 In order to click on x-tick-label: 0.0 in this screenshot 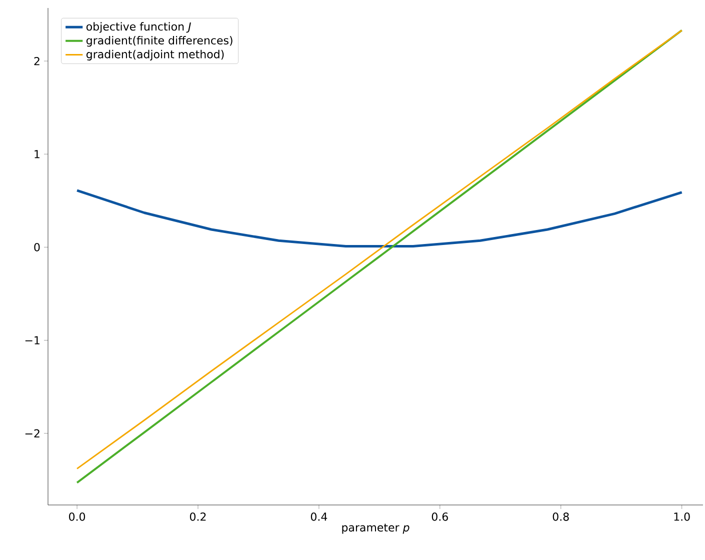, I will do `click(77, 516)`.